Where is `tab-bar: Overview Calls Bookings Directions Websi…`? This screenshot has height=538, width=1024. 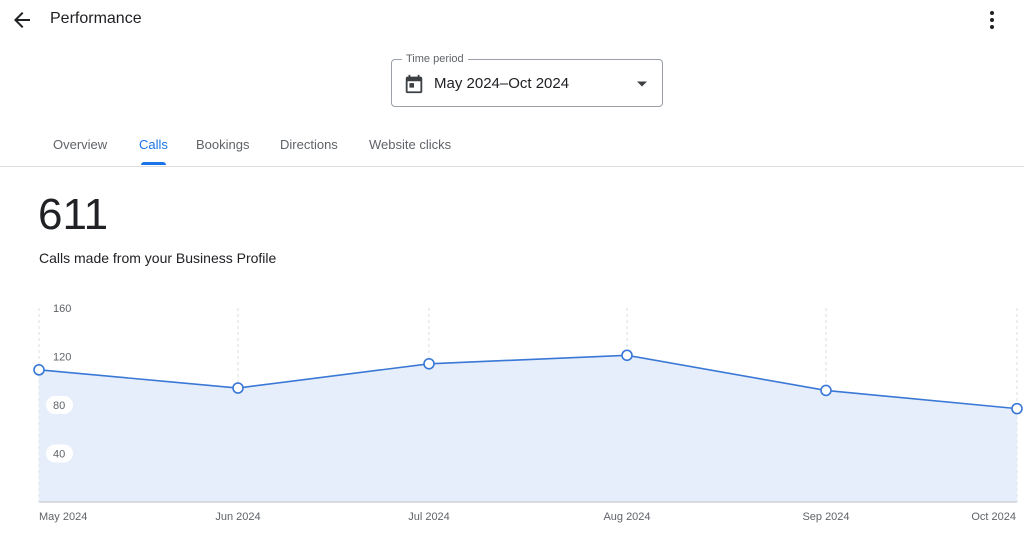 tab-bar: Overview Calls Bookings Directions Websi… is located at coordinates (512, 147).